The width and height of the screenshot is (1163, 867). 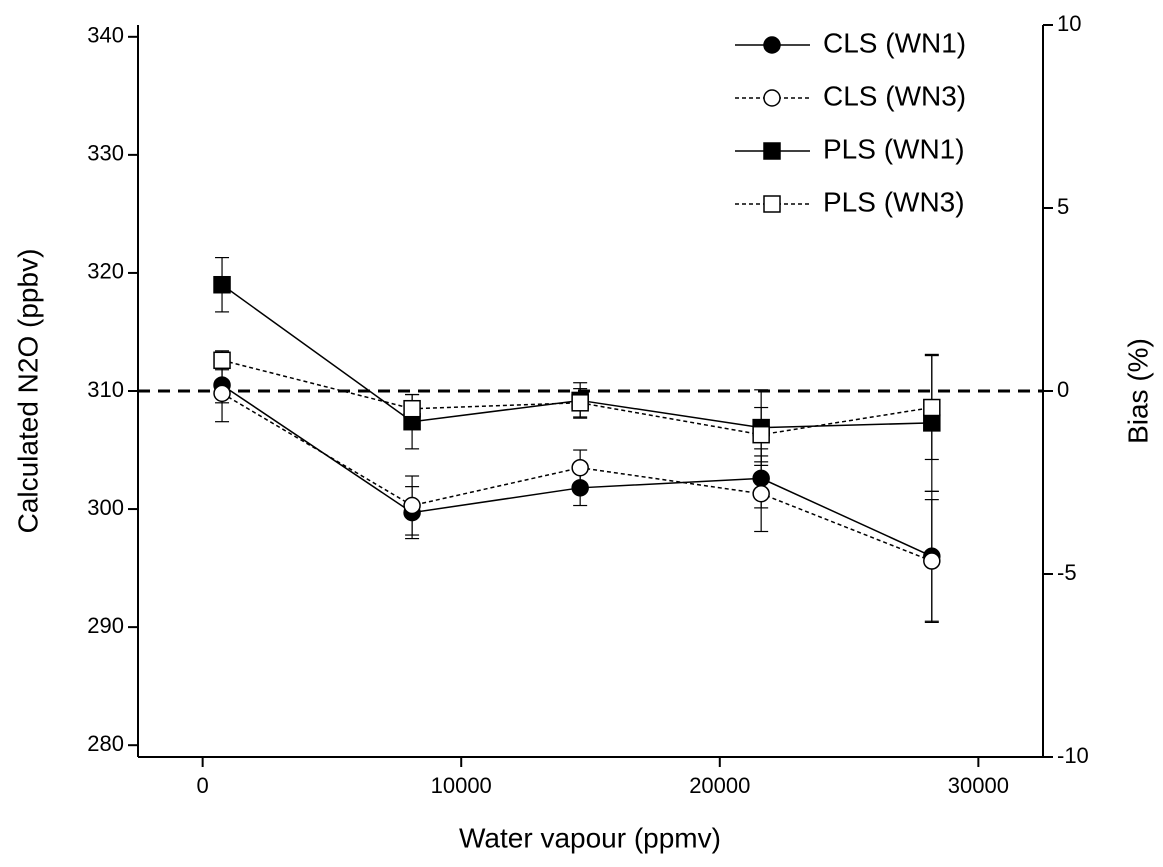 What do you see at coordinates (105, 507) in the screenshot?
I see `y-tick-label: 300` at bounding box center [105, 507].